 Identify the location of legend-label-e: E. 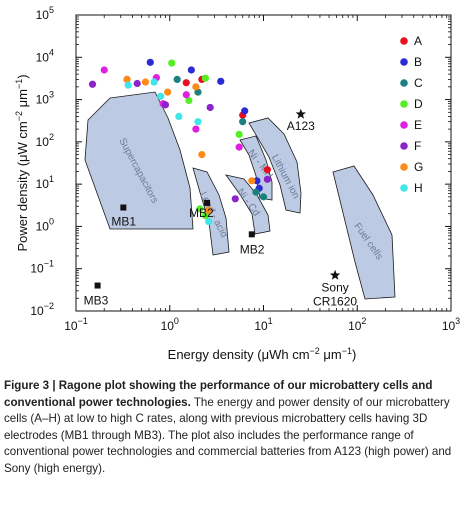
(418, 125).